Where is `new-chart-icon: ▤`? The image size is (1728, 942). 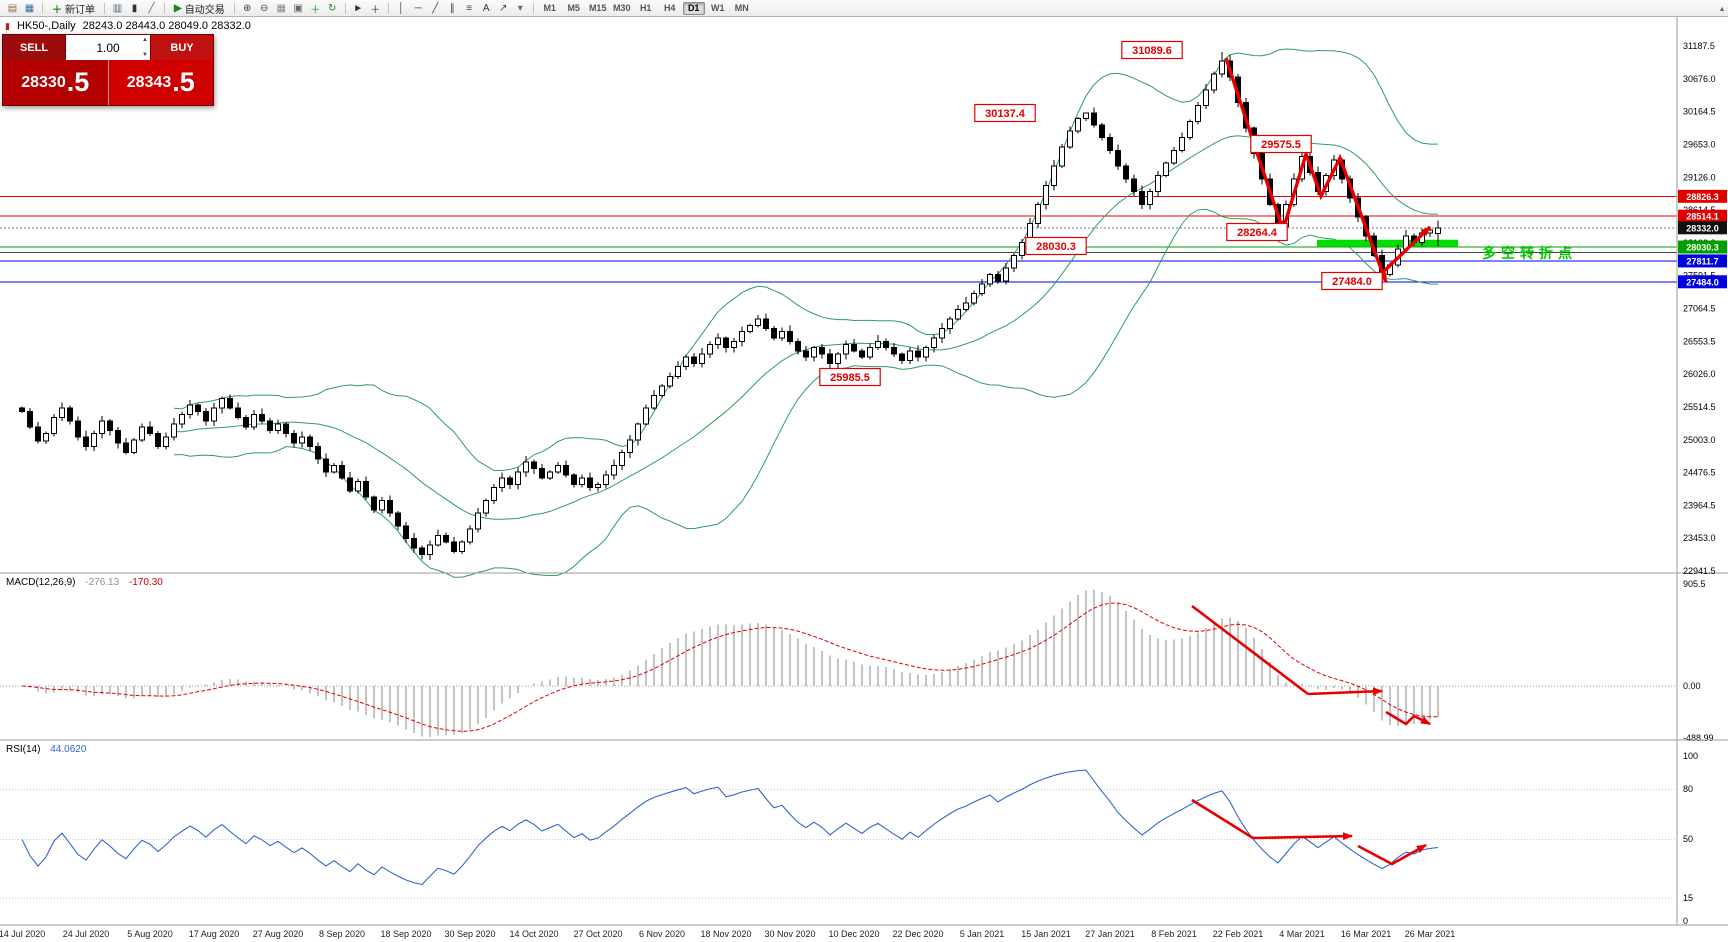
new-chart-icon: ▤ is located at coordinates (12, 8).